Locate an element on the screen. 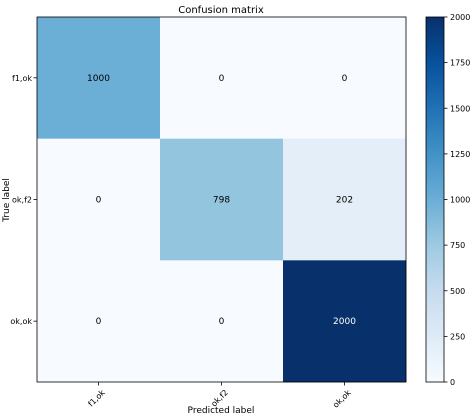 The height and width of the screenshot is (420, 474). x-axis-label: Predicted label is located at coordinates (221, 411).